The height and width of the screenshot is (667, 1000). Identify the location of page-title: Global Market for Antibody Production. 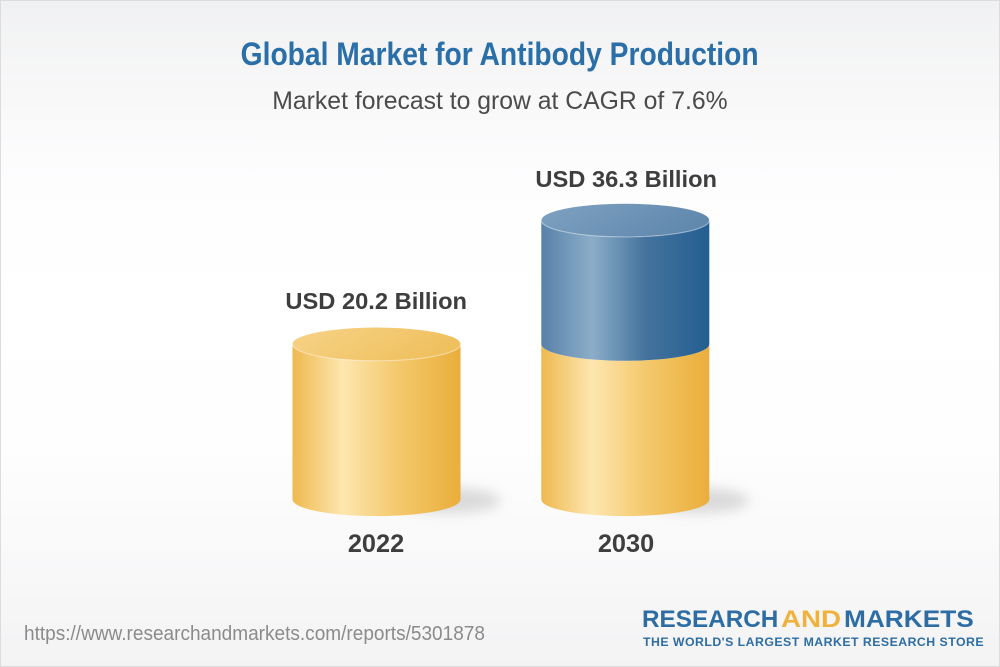
(500, 54).